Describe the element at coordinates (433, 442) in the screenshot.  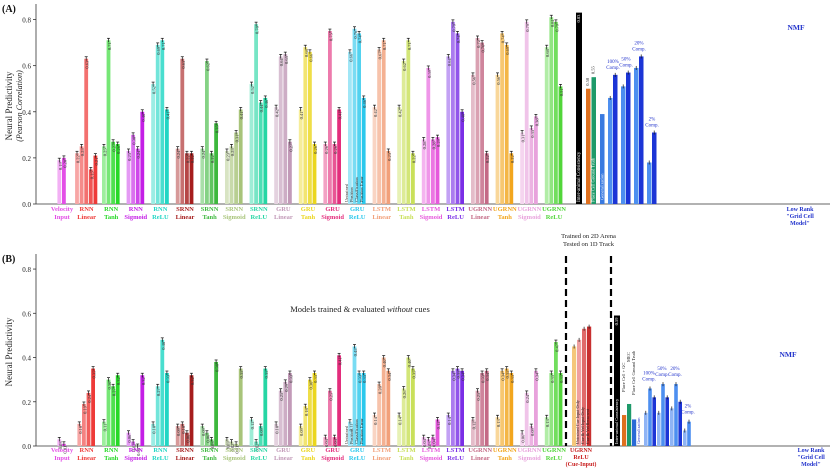
I see `data-label: 0.04` at that location.